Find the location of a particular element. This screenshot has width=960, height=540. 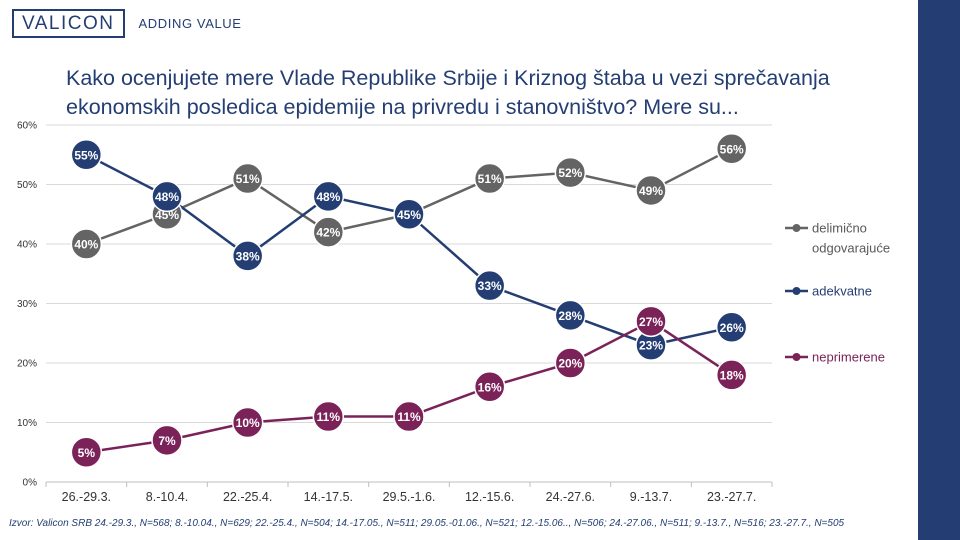

y-tick-label: 40% is located at coordinates (27, 245).